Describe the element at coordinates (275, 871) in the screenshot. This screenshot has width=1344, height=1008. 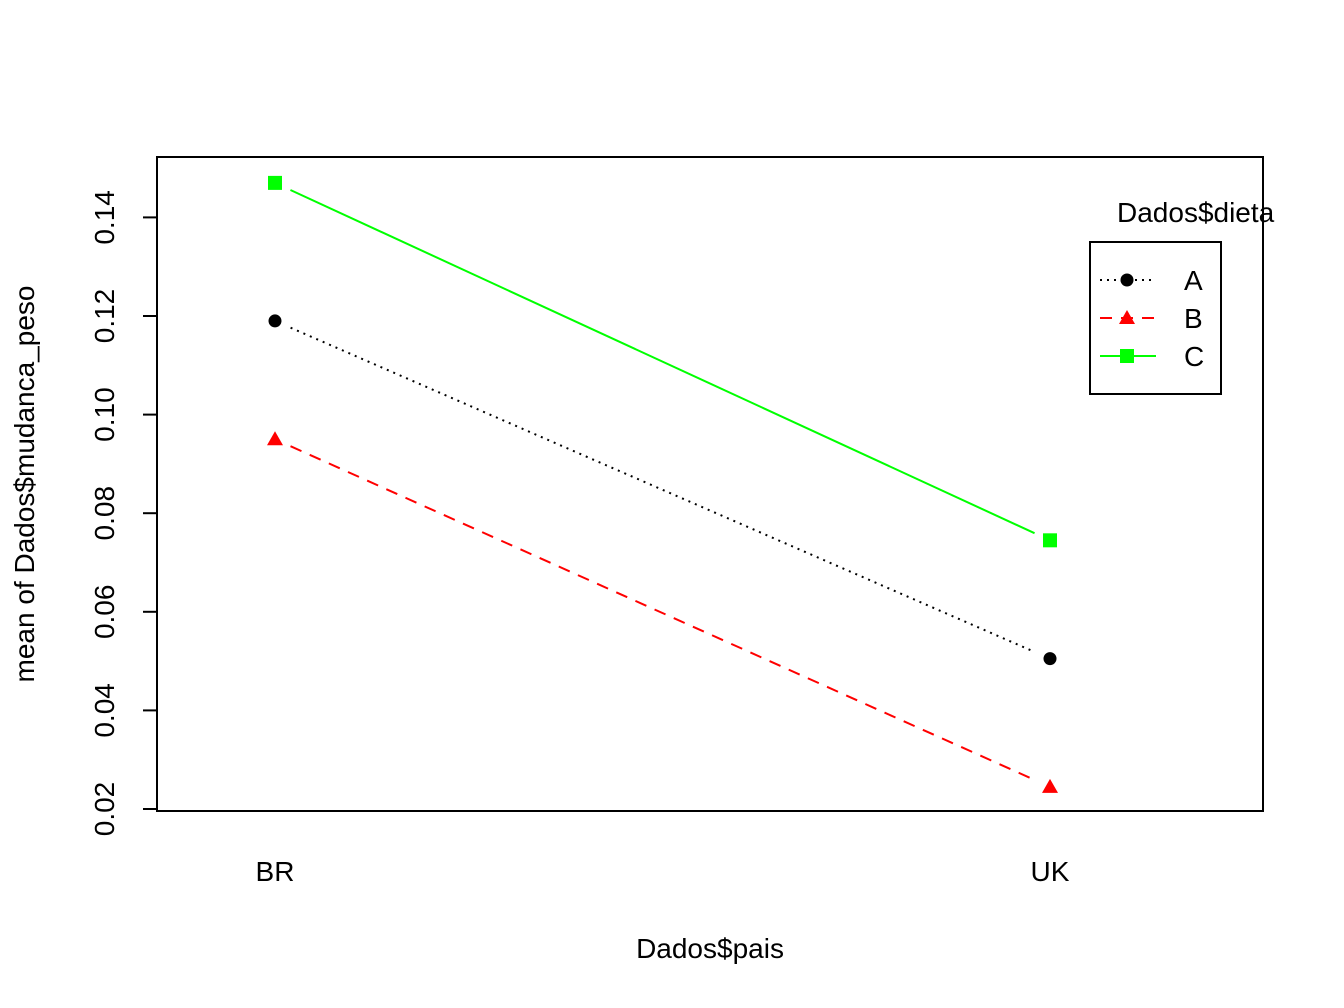
I see `x-tick-label: BR` at that location.